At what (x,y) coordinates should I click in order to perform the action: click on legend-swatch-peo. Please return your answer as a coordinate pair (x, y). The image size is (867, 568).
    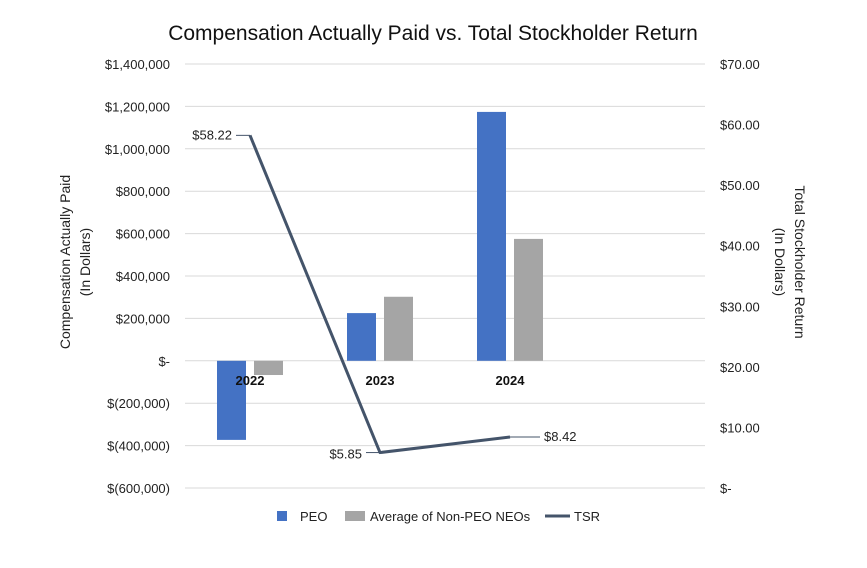
    Looking at the image, I should click on (282, 516).